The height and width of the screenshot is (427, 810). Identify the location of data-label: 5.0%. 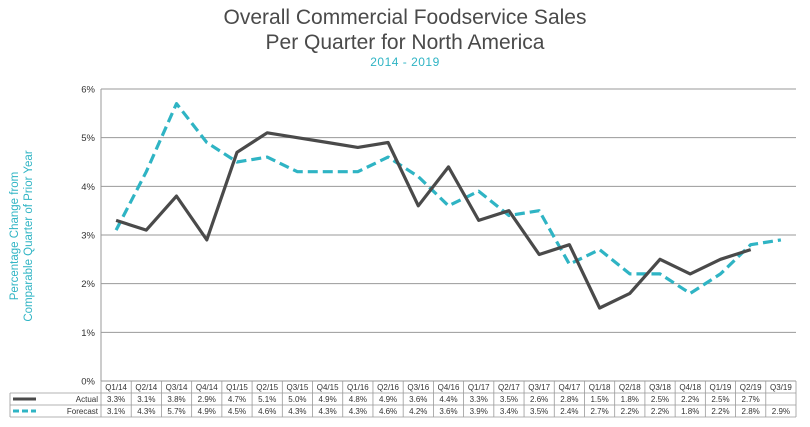
(297, 399).